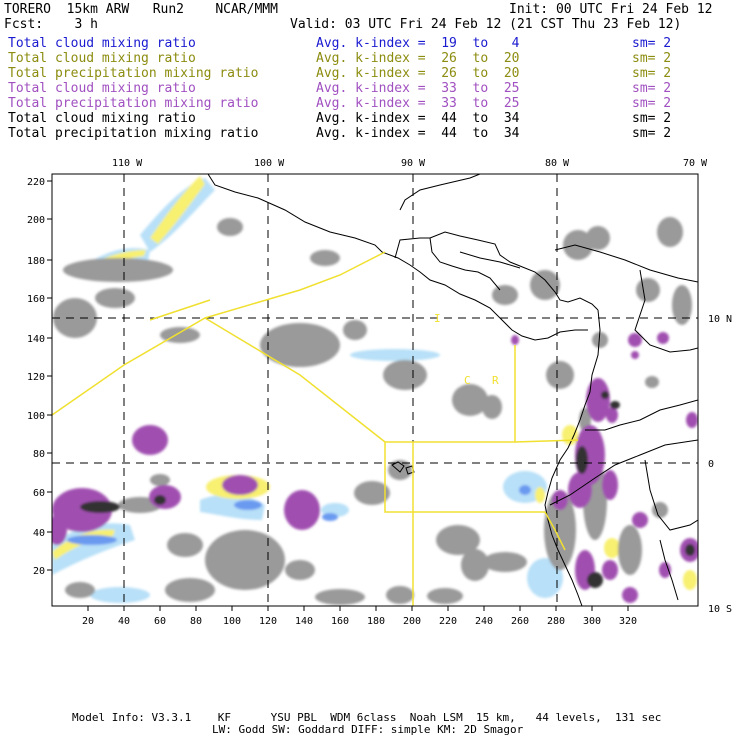 The image size is (740, 740). I want to click on border-ecuador-peru, so click(623, 472).